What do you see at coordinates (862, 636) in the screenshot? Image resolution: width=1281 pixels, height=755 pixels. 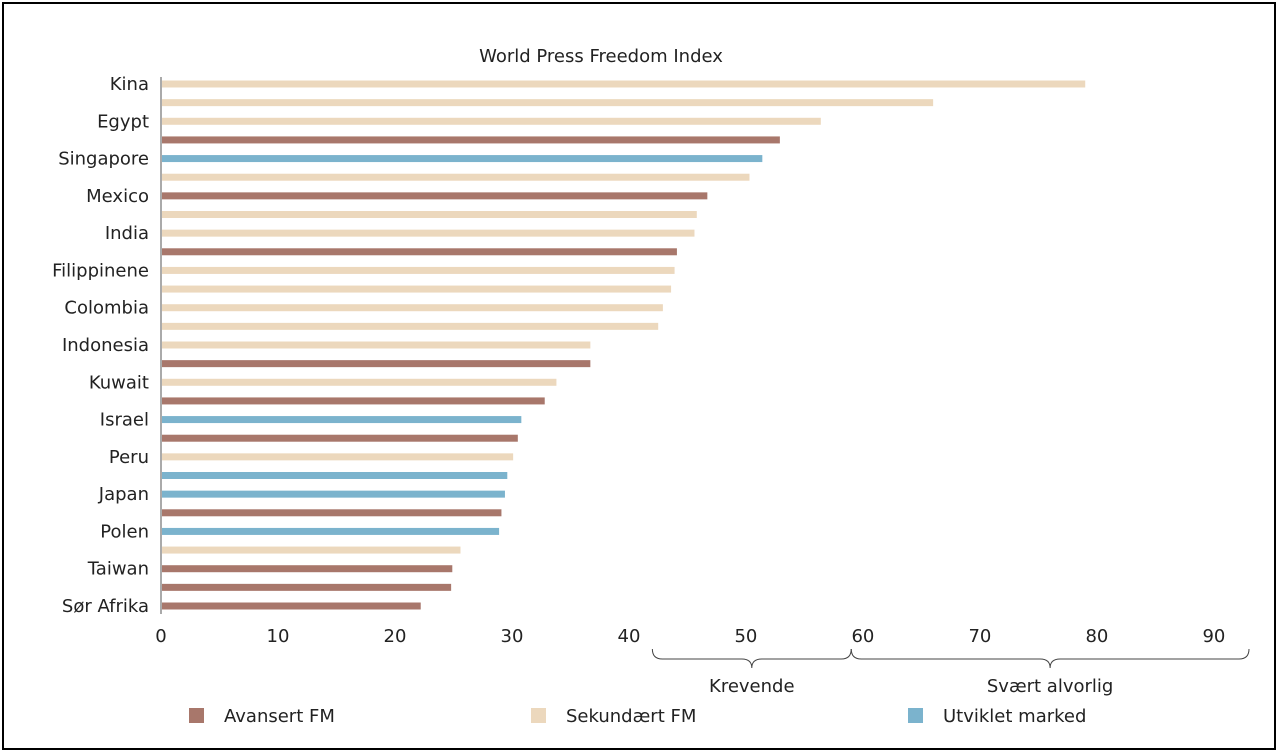 I see `x-tick-label: 60` at bounding box center [862, 636].